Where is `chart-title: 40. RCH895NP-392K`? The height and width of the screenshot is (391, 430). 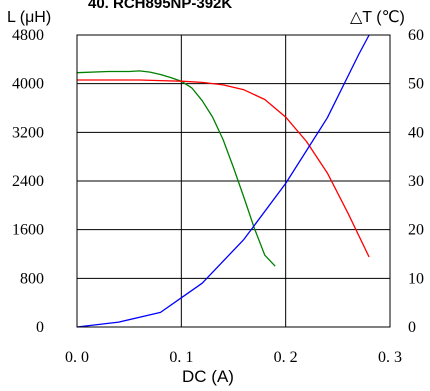
chart-title: 40. RCH895NP-392K is located at coordinates (160, 6).